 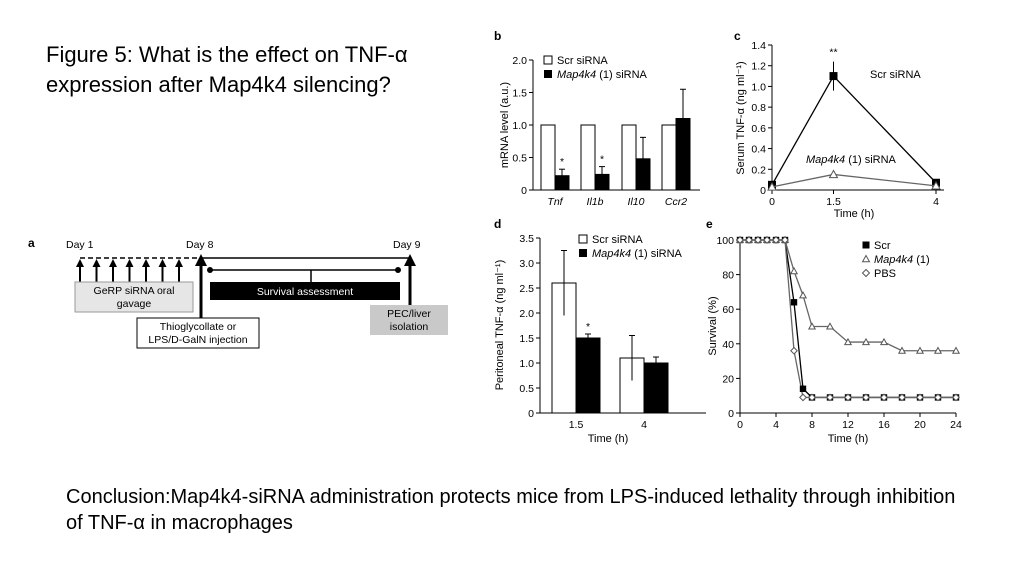 I want to click on e-legend-1: Map4k4 (1), so click(x=902, y=260).